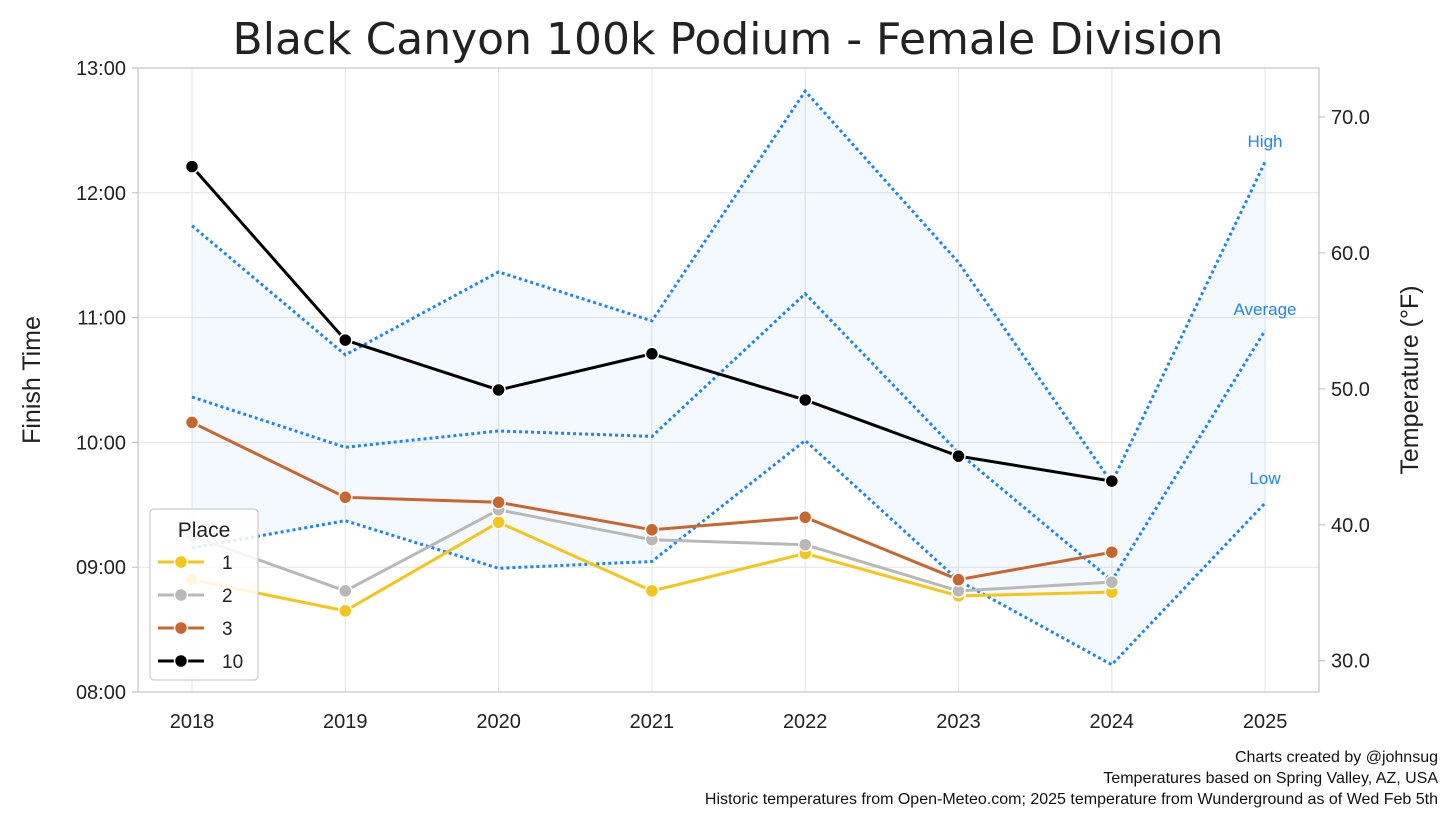 The height and width of the screenshot is (826, 1456). Describe the element at coordinates (101, 568) in the screenshot. I see `y-tick-label: 09:00` at that location.